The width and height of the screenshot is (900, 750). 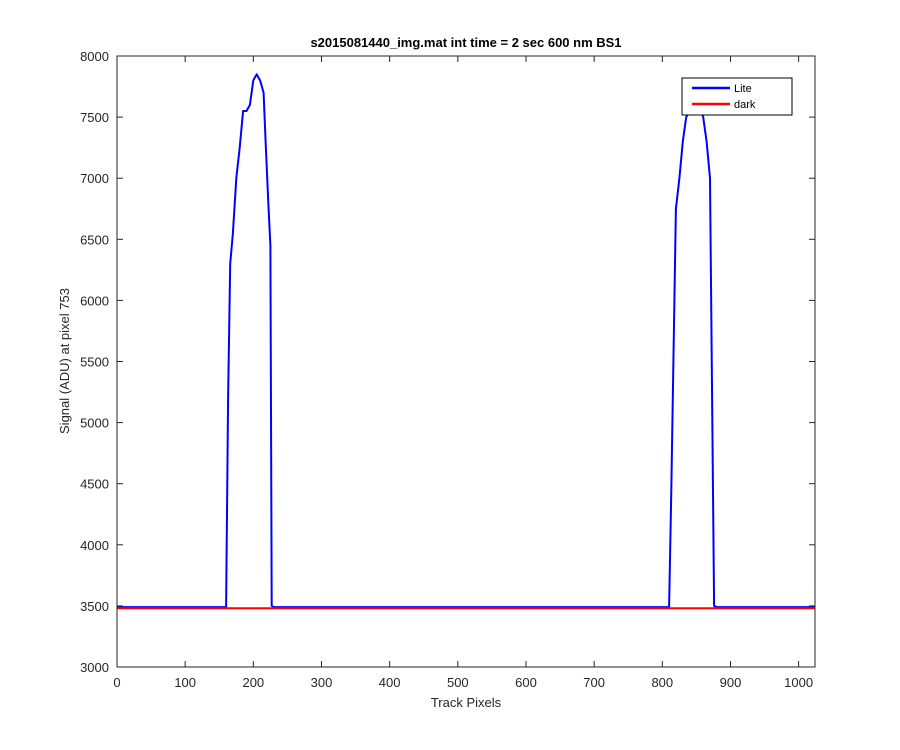 I want to click on x-tick-label: 500, so click(x=458, y=682).